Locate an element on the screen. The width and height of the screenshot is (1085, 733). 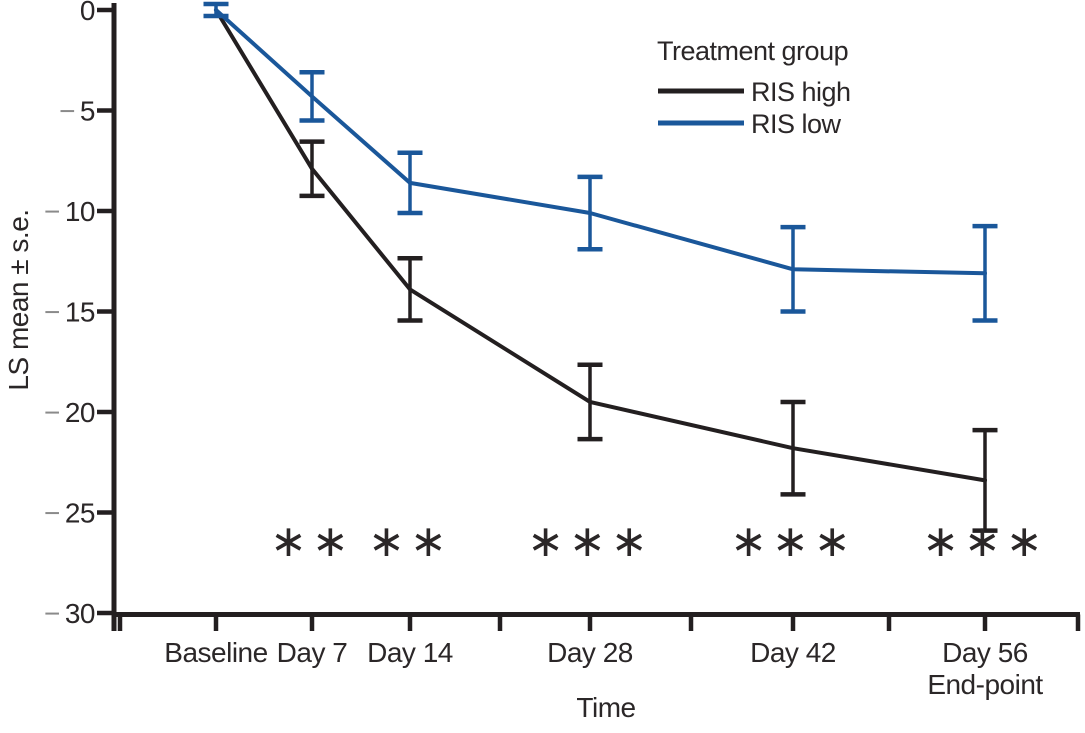
x-tick-label: Day 28 is located at coordinates (590, 652).